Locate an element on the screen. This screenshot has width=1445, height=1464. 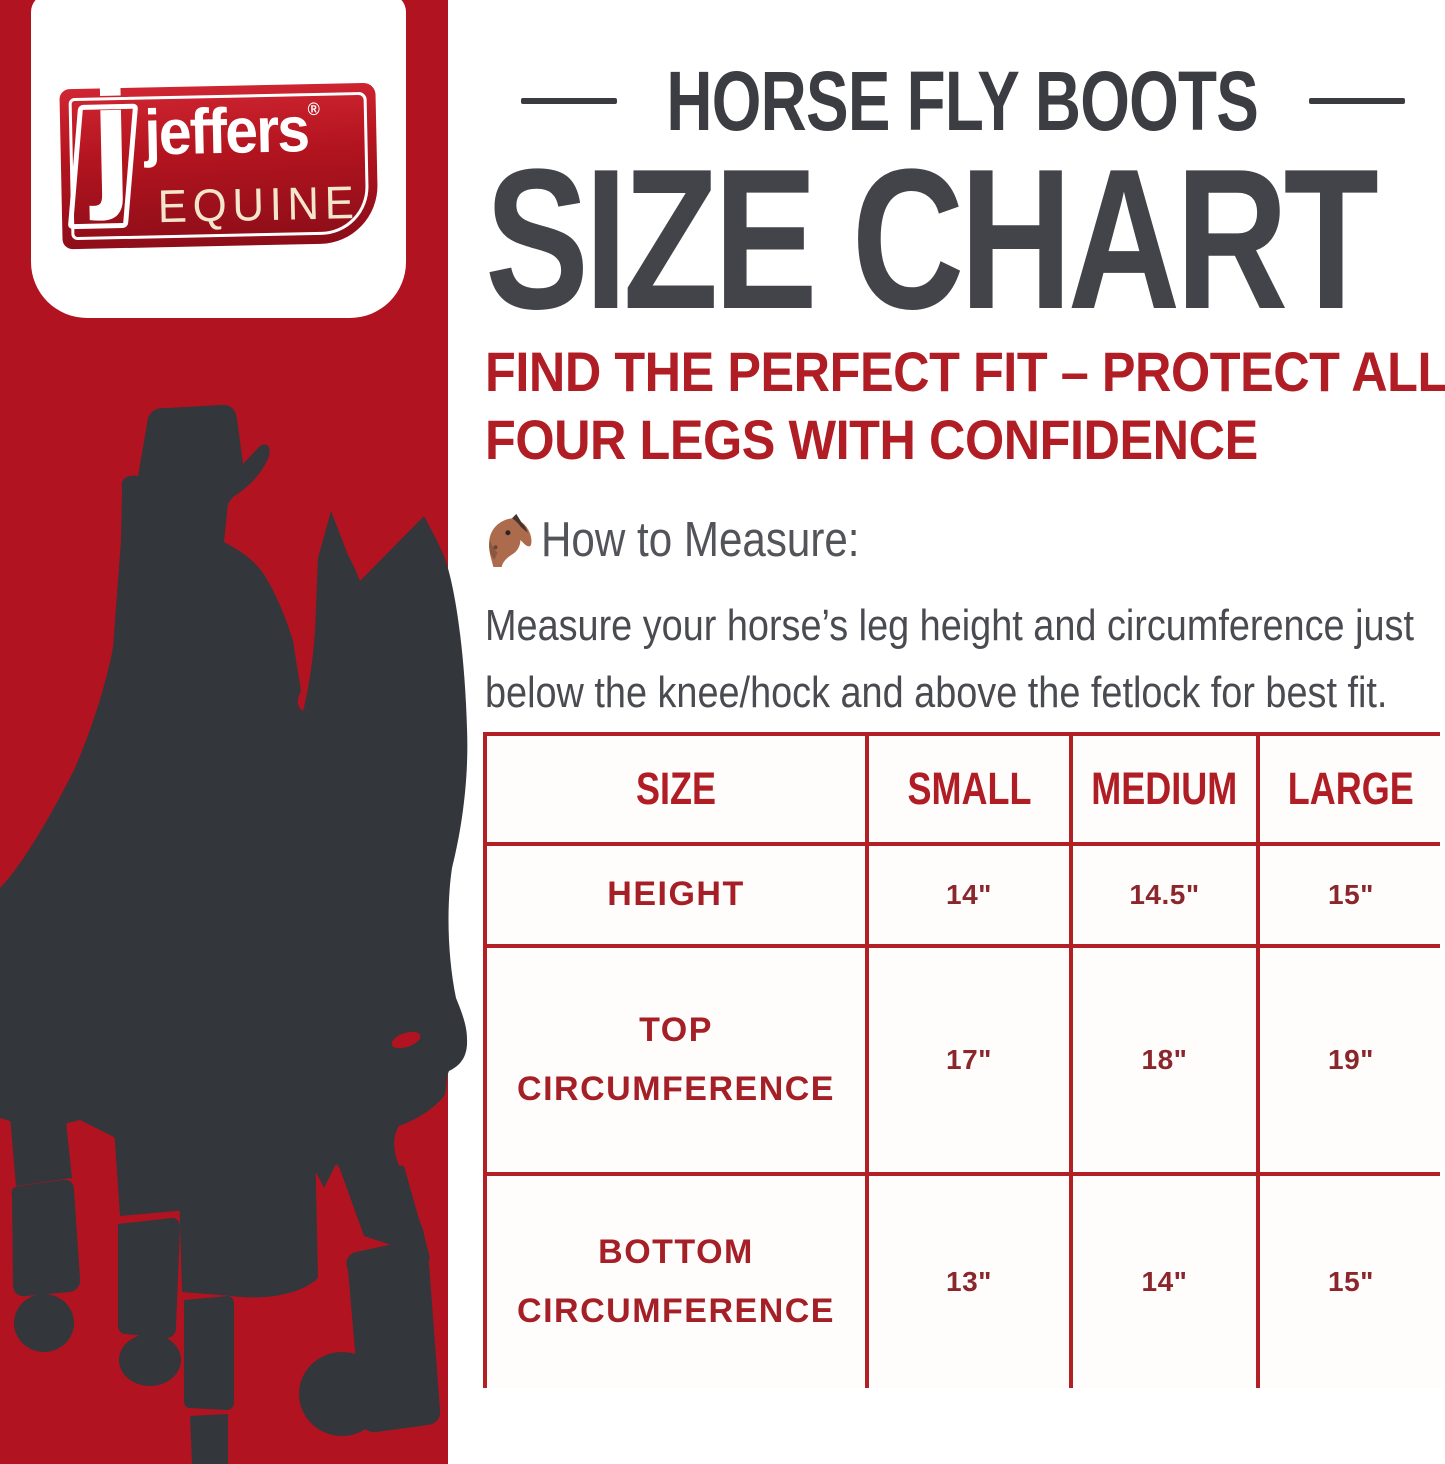
brand-wordmark-text: jeffers is located at coordinates (226, 131).